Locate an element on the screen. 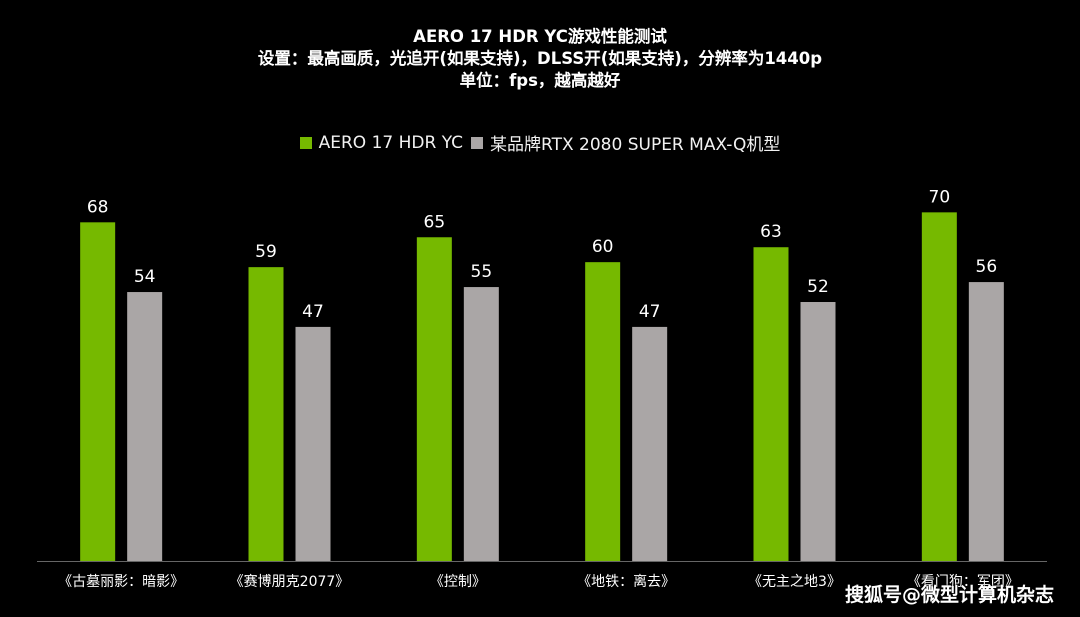  data-label-aero-3: 60 is located at coordinates (603, 247).